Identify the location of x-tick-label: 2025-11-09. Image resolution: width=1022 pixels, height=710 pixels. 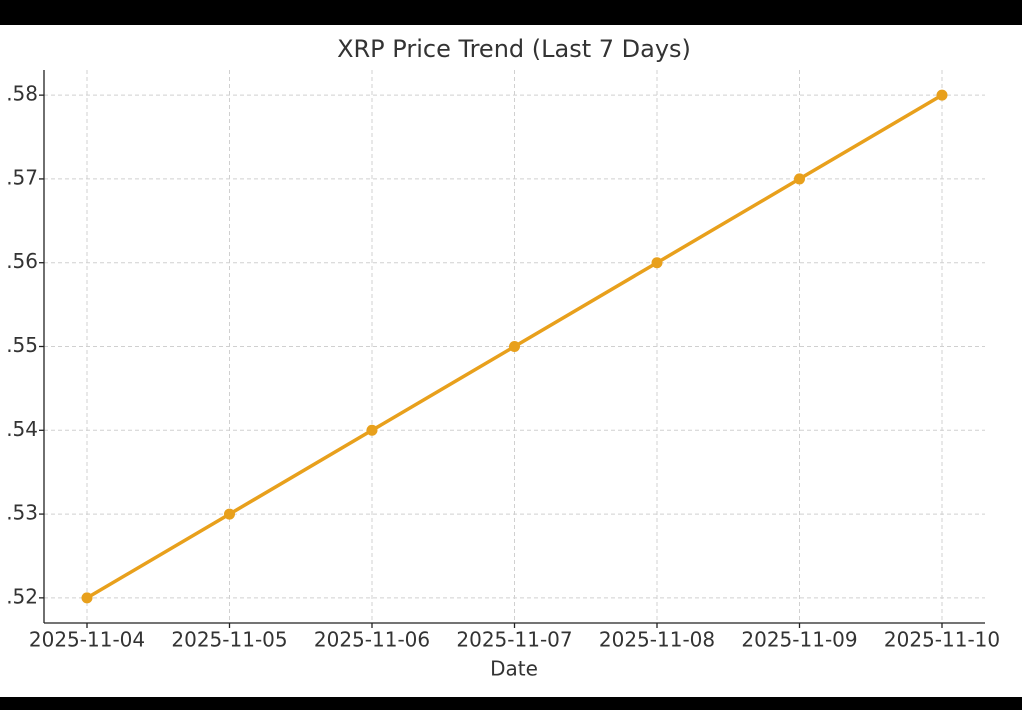
(799, 640).